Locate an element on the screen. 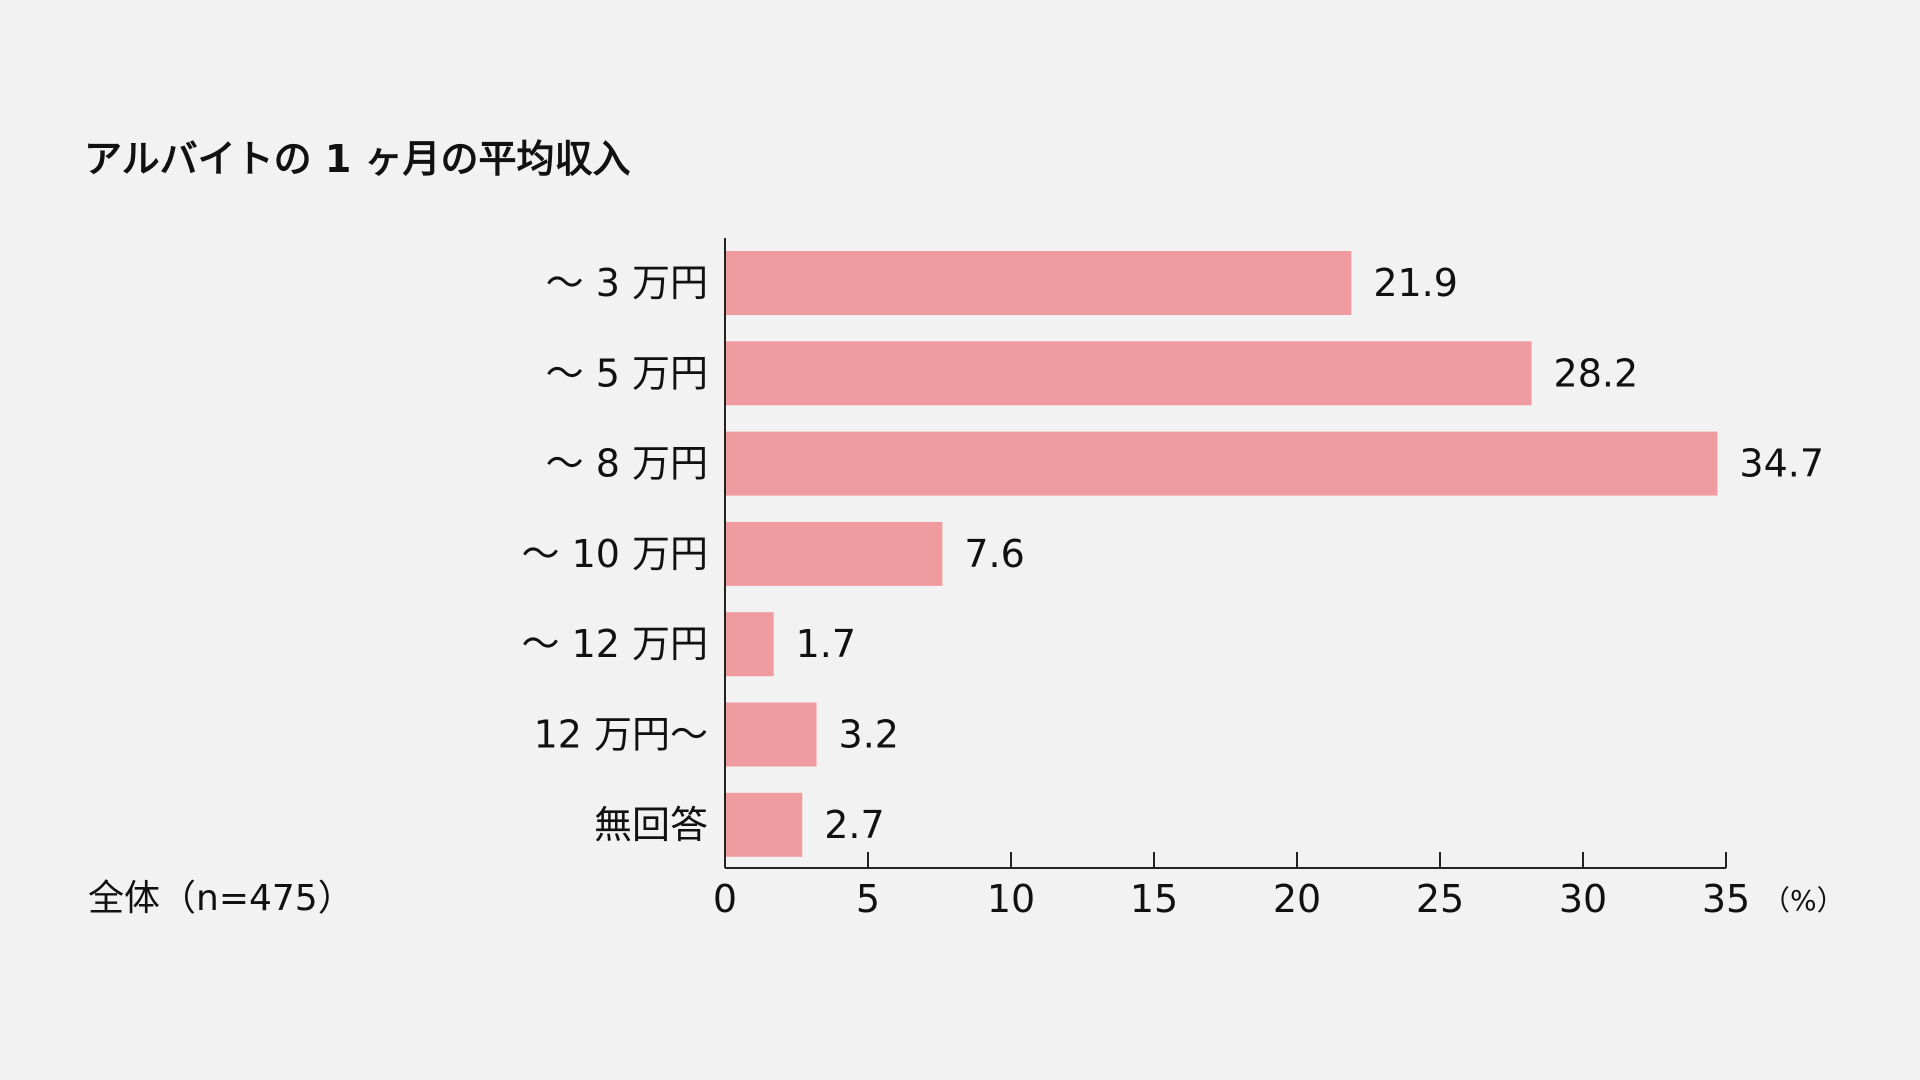  x-unit-label: （%） is located at coordinates (1803, 900).